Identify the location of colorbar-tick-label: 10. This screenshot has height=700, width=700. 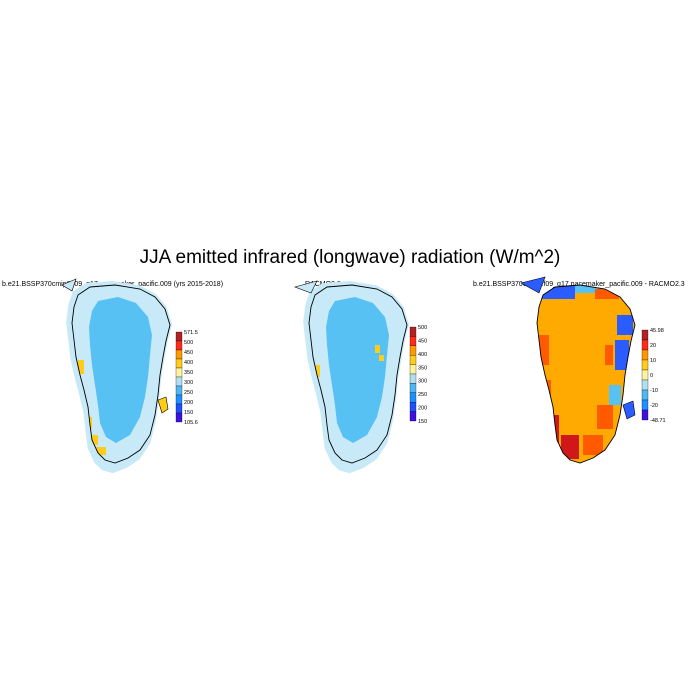
(653, 361).